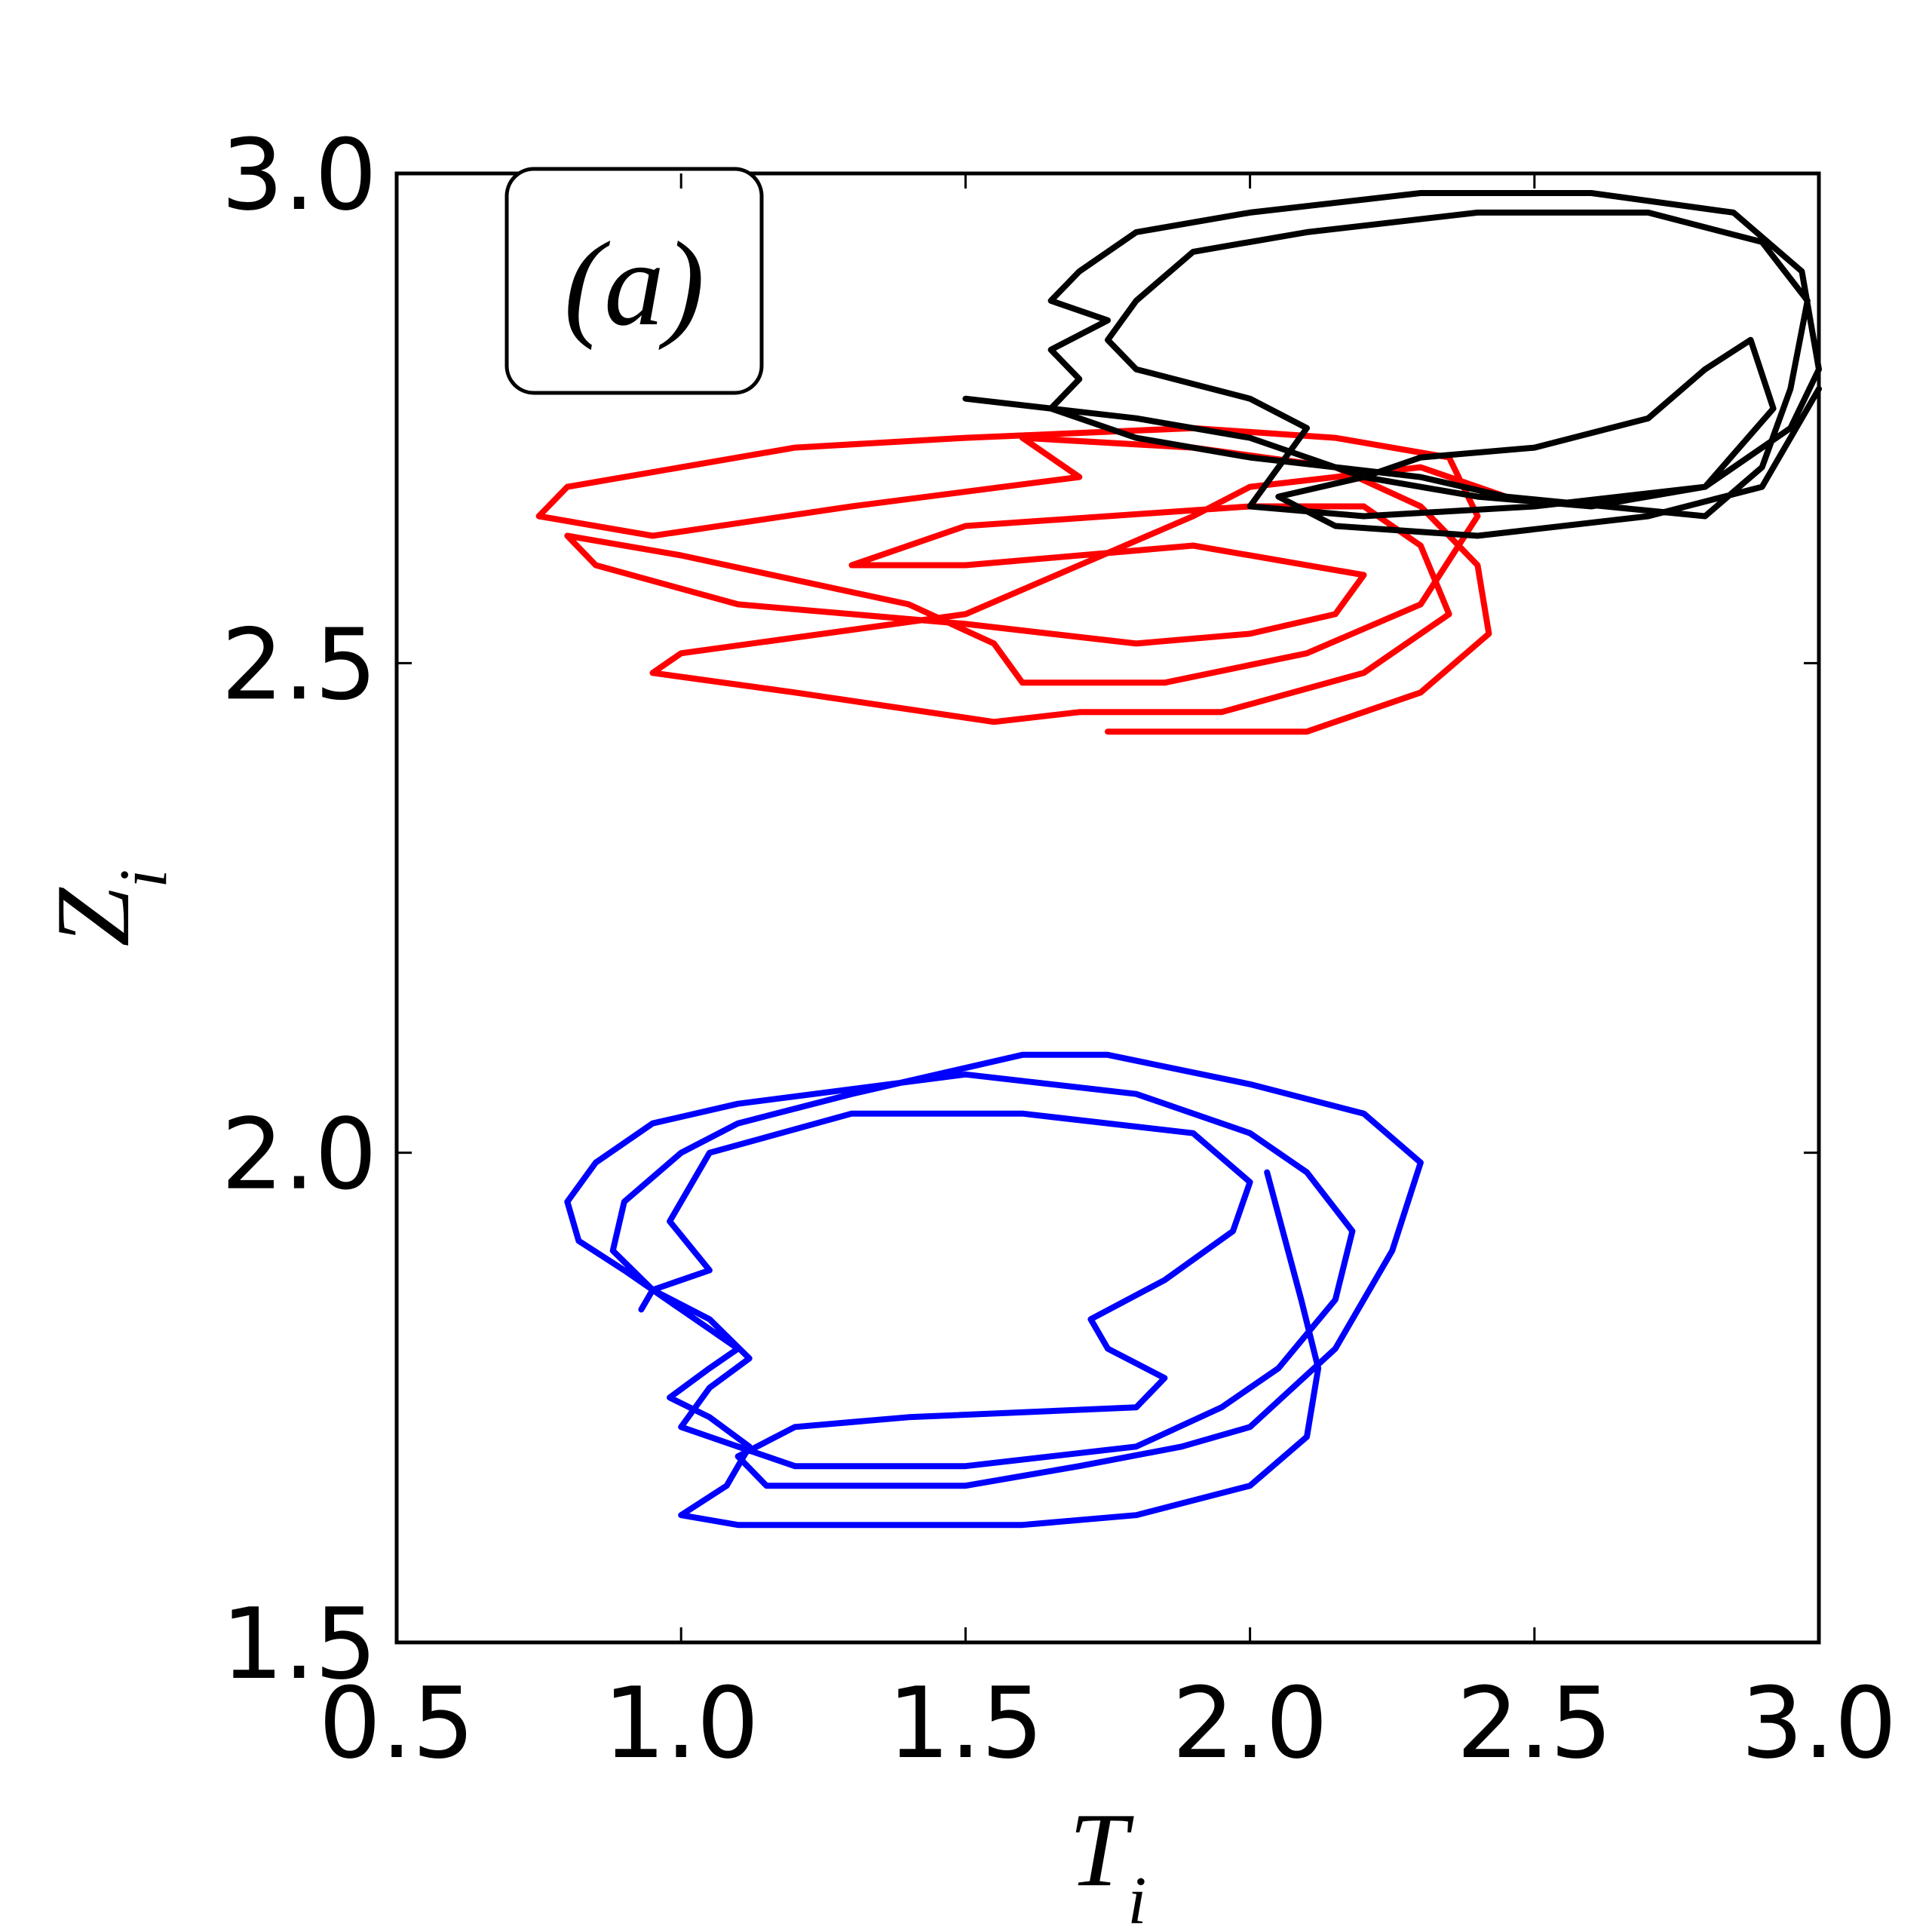  Describe the element at coordinates (1108, 1862) in the screenshot. I see `x-axis-label: Ti` at that location.